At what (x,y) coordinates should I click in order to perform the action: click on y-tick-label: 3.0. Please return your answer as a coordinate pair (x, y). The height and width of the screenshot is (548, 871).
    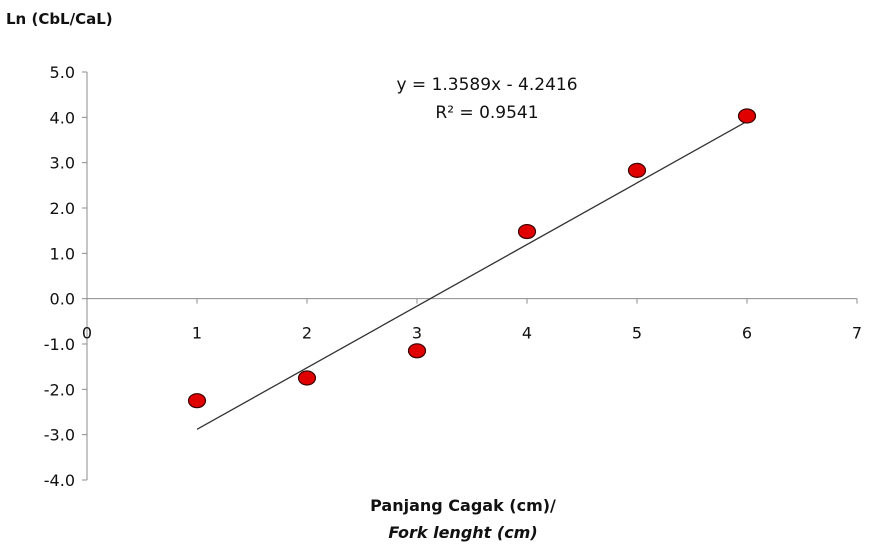
    Looking at the image, I should click on (62, 163).